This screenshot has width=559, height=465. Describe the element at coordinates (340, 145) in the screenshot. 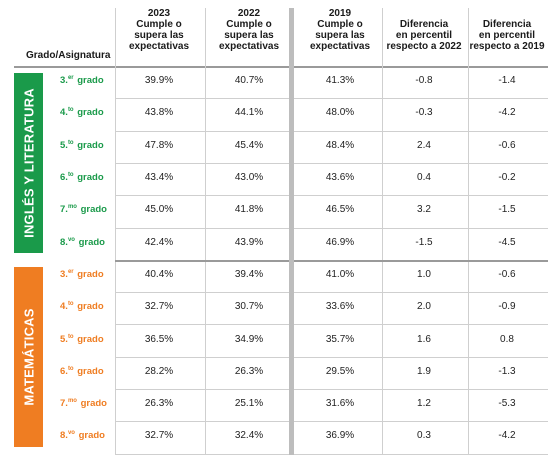

I see `table-cell: 48.4%` at that location.